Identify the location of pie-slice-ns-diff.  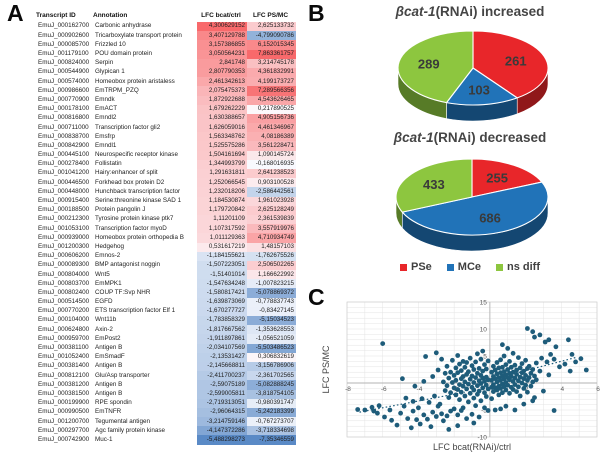
(434, 185).